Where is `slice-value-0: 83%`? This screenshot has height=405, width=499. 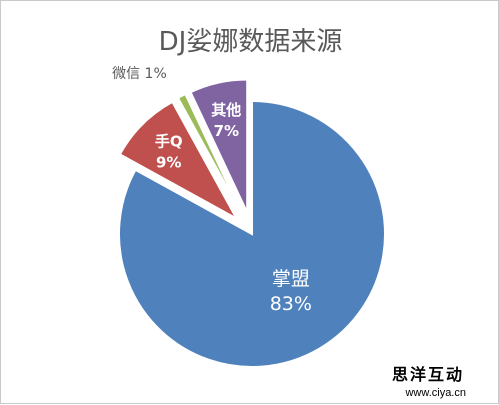 slice-value-0: 83% is located at coordinates (291, 304).